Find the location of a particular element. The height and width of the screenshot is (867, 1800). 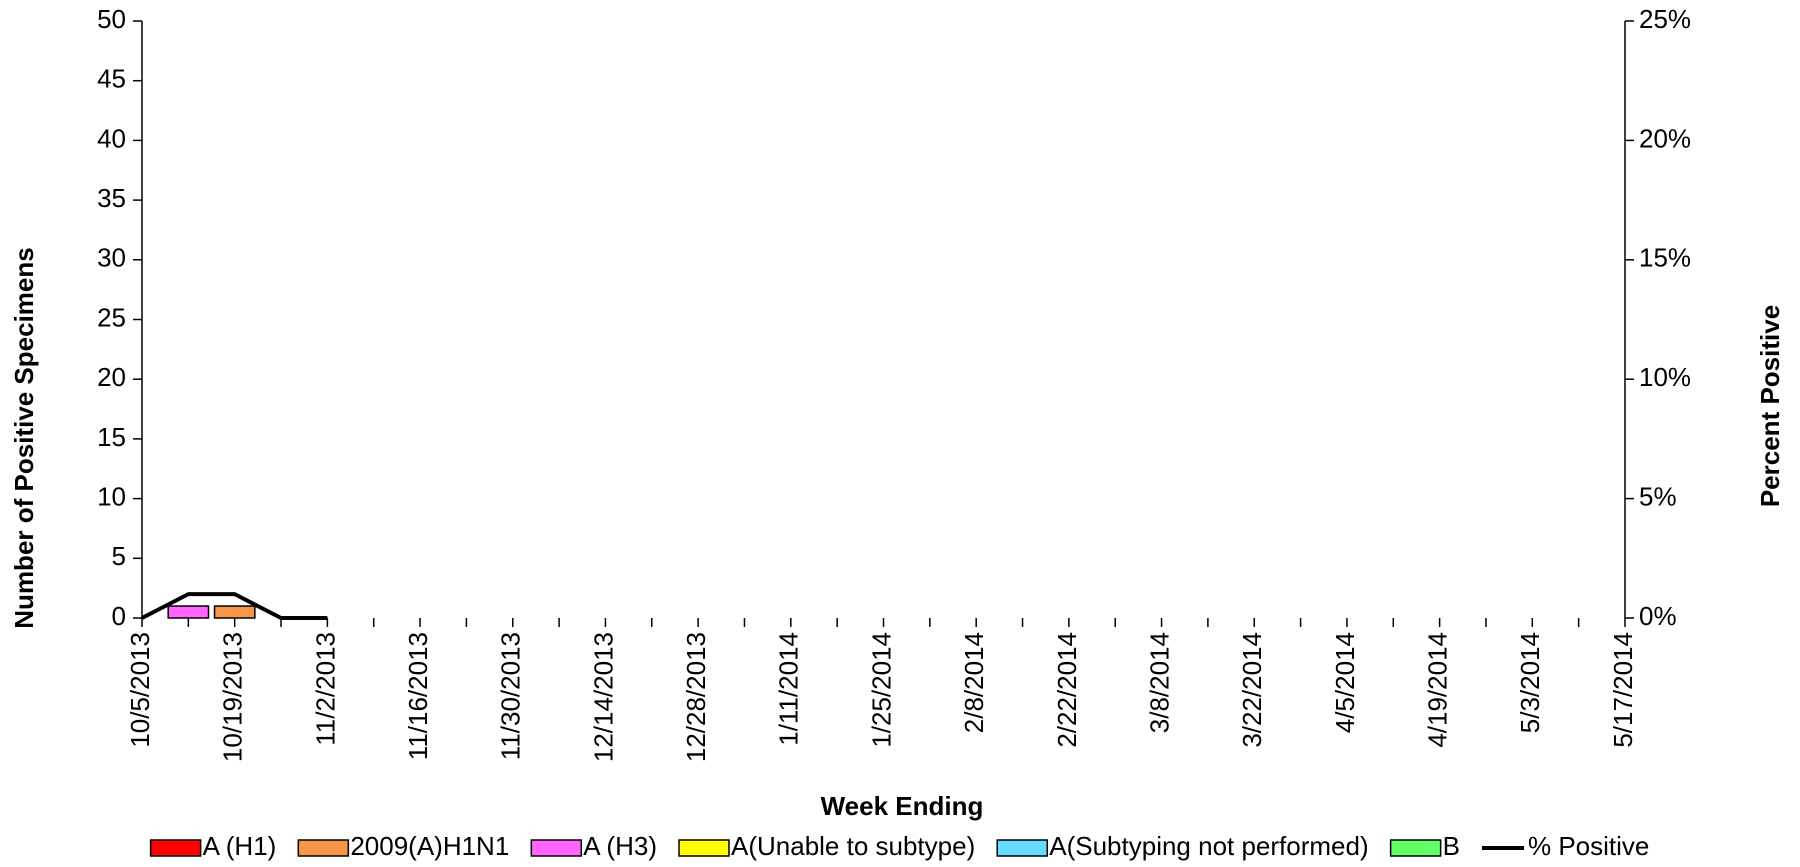

x-tick-label: 11/16/2013 is located at coordinates (418, 696).